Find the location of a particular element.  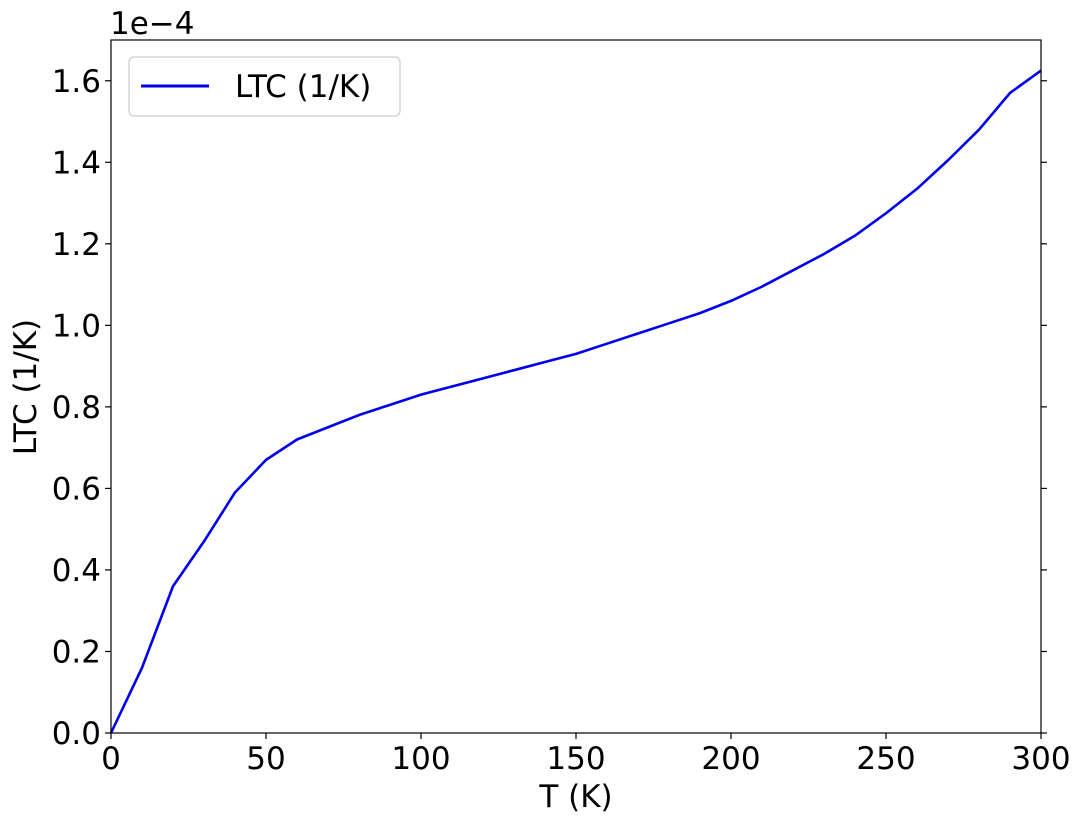

x-axis-label: T (K) is located at coordinates (575, 797).